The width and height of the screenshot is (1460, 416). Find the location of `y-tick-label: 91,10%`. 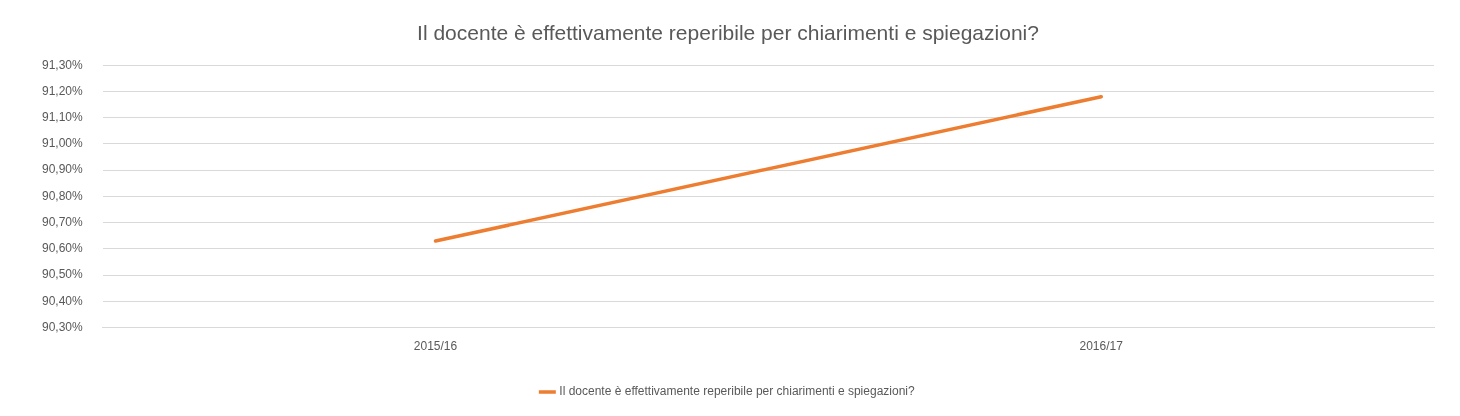

y-tick-label: 91,10% is located at coordinates (63, 116).